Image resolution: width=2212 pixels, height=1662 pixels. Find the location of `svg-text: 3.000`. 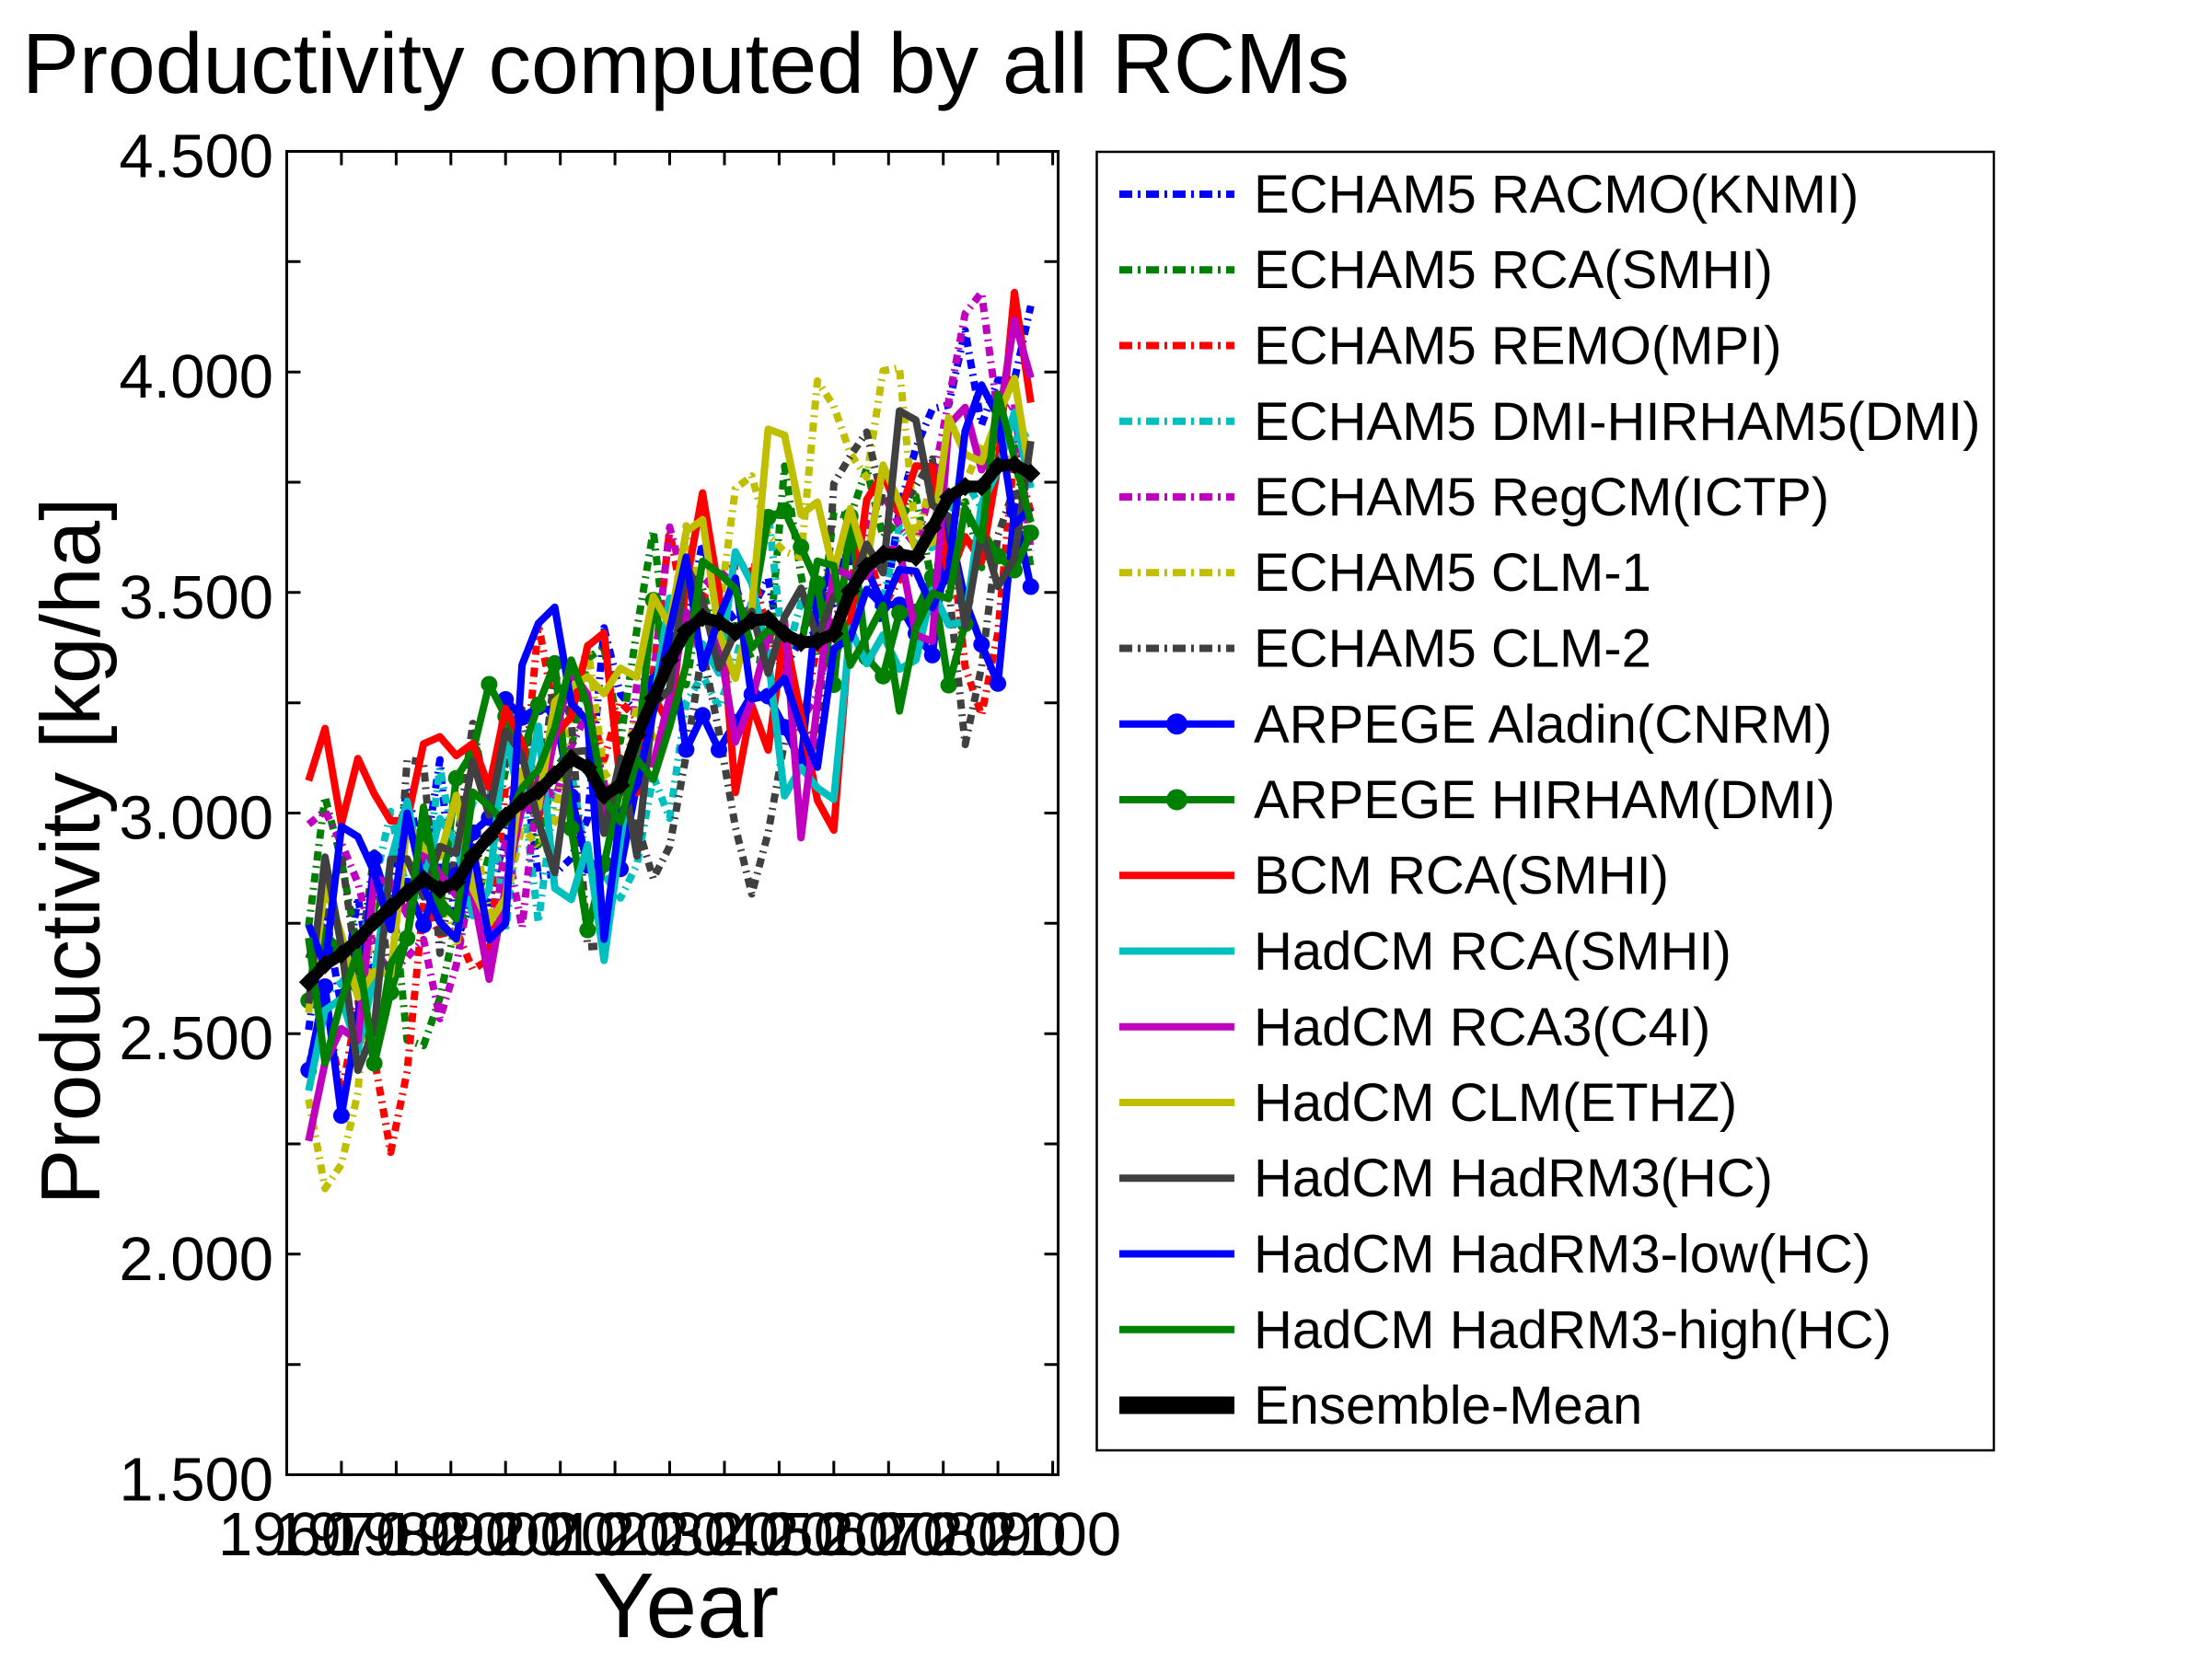

svg-text: 3.000 is located at coordinates (196, 818).